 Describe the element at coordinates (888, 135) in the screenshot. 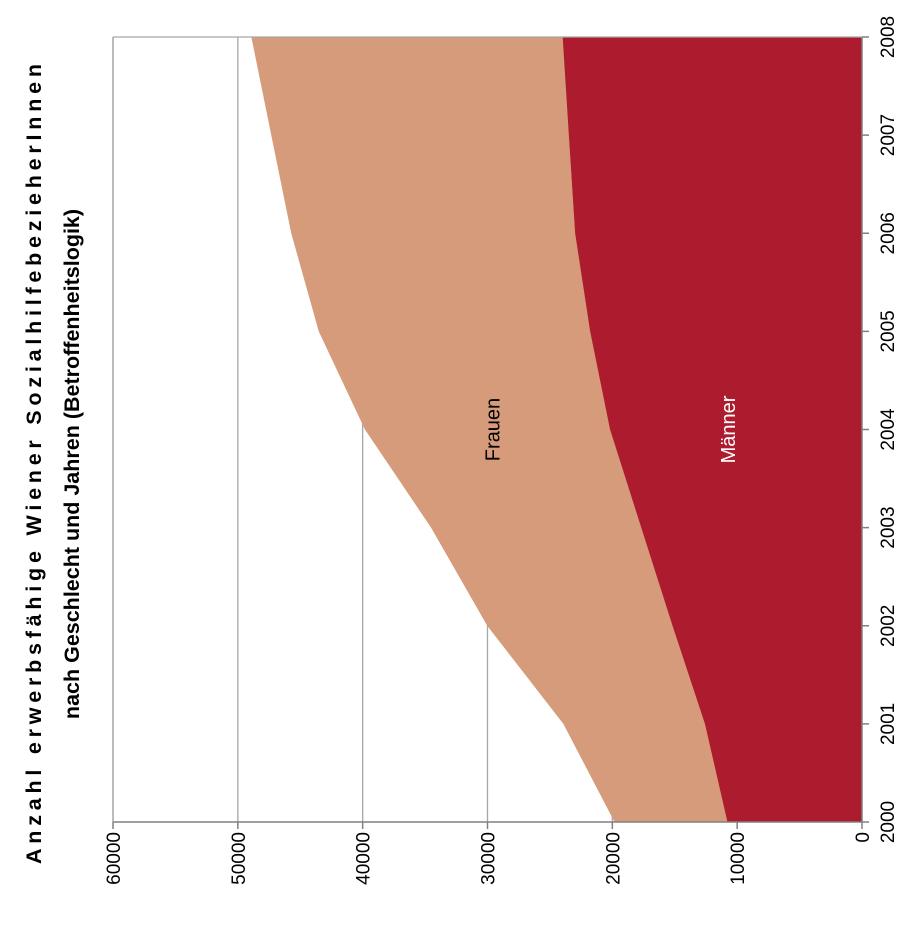

I see `x-tick-label: 2007` at that location.